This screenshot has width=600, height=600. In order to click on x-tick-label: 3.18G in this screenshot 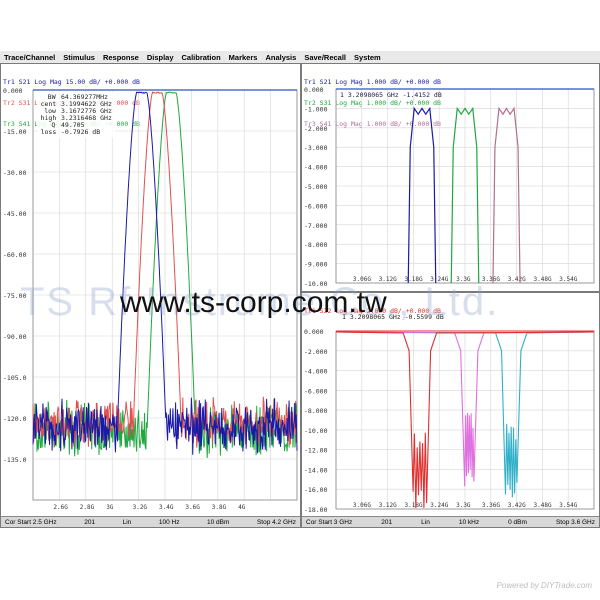, I will do `click(414, 279)`.